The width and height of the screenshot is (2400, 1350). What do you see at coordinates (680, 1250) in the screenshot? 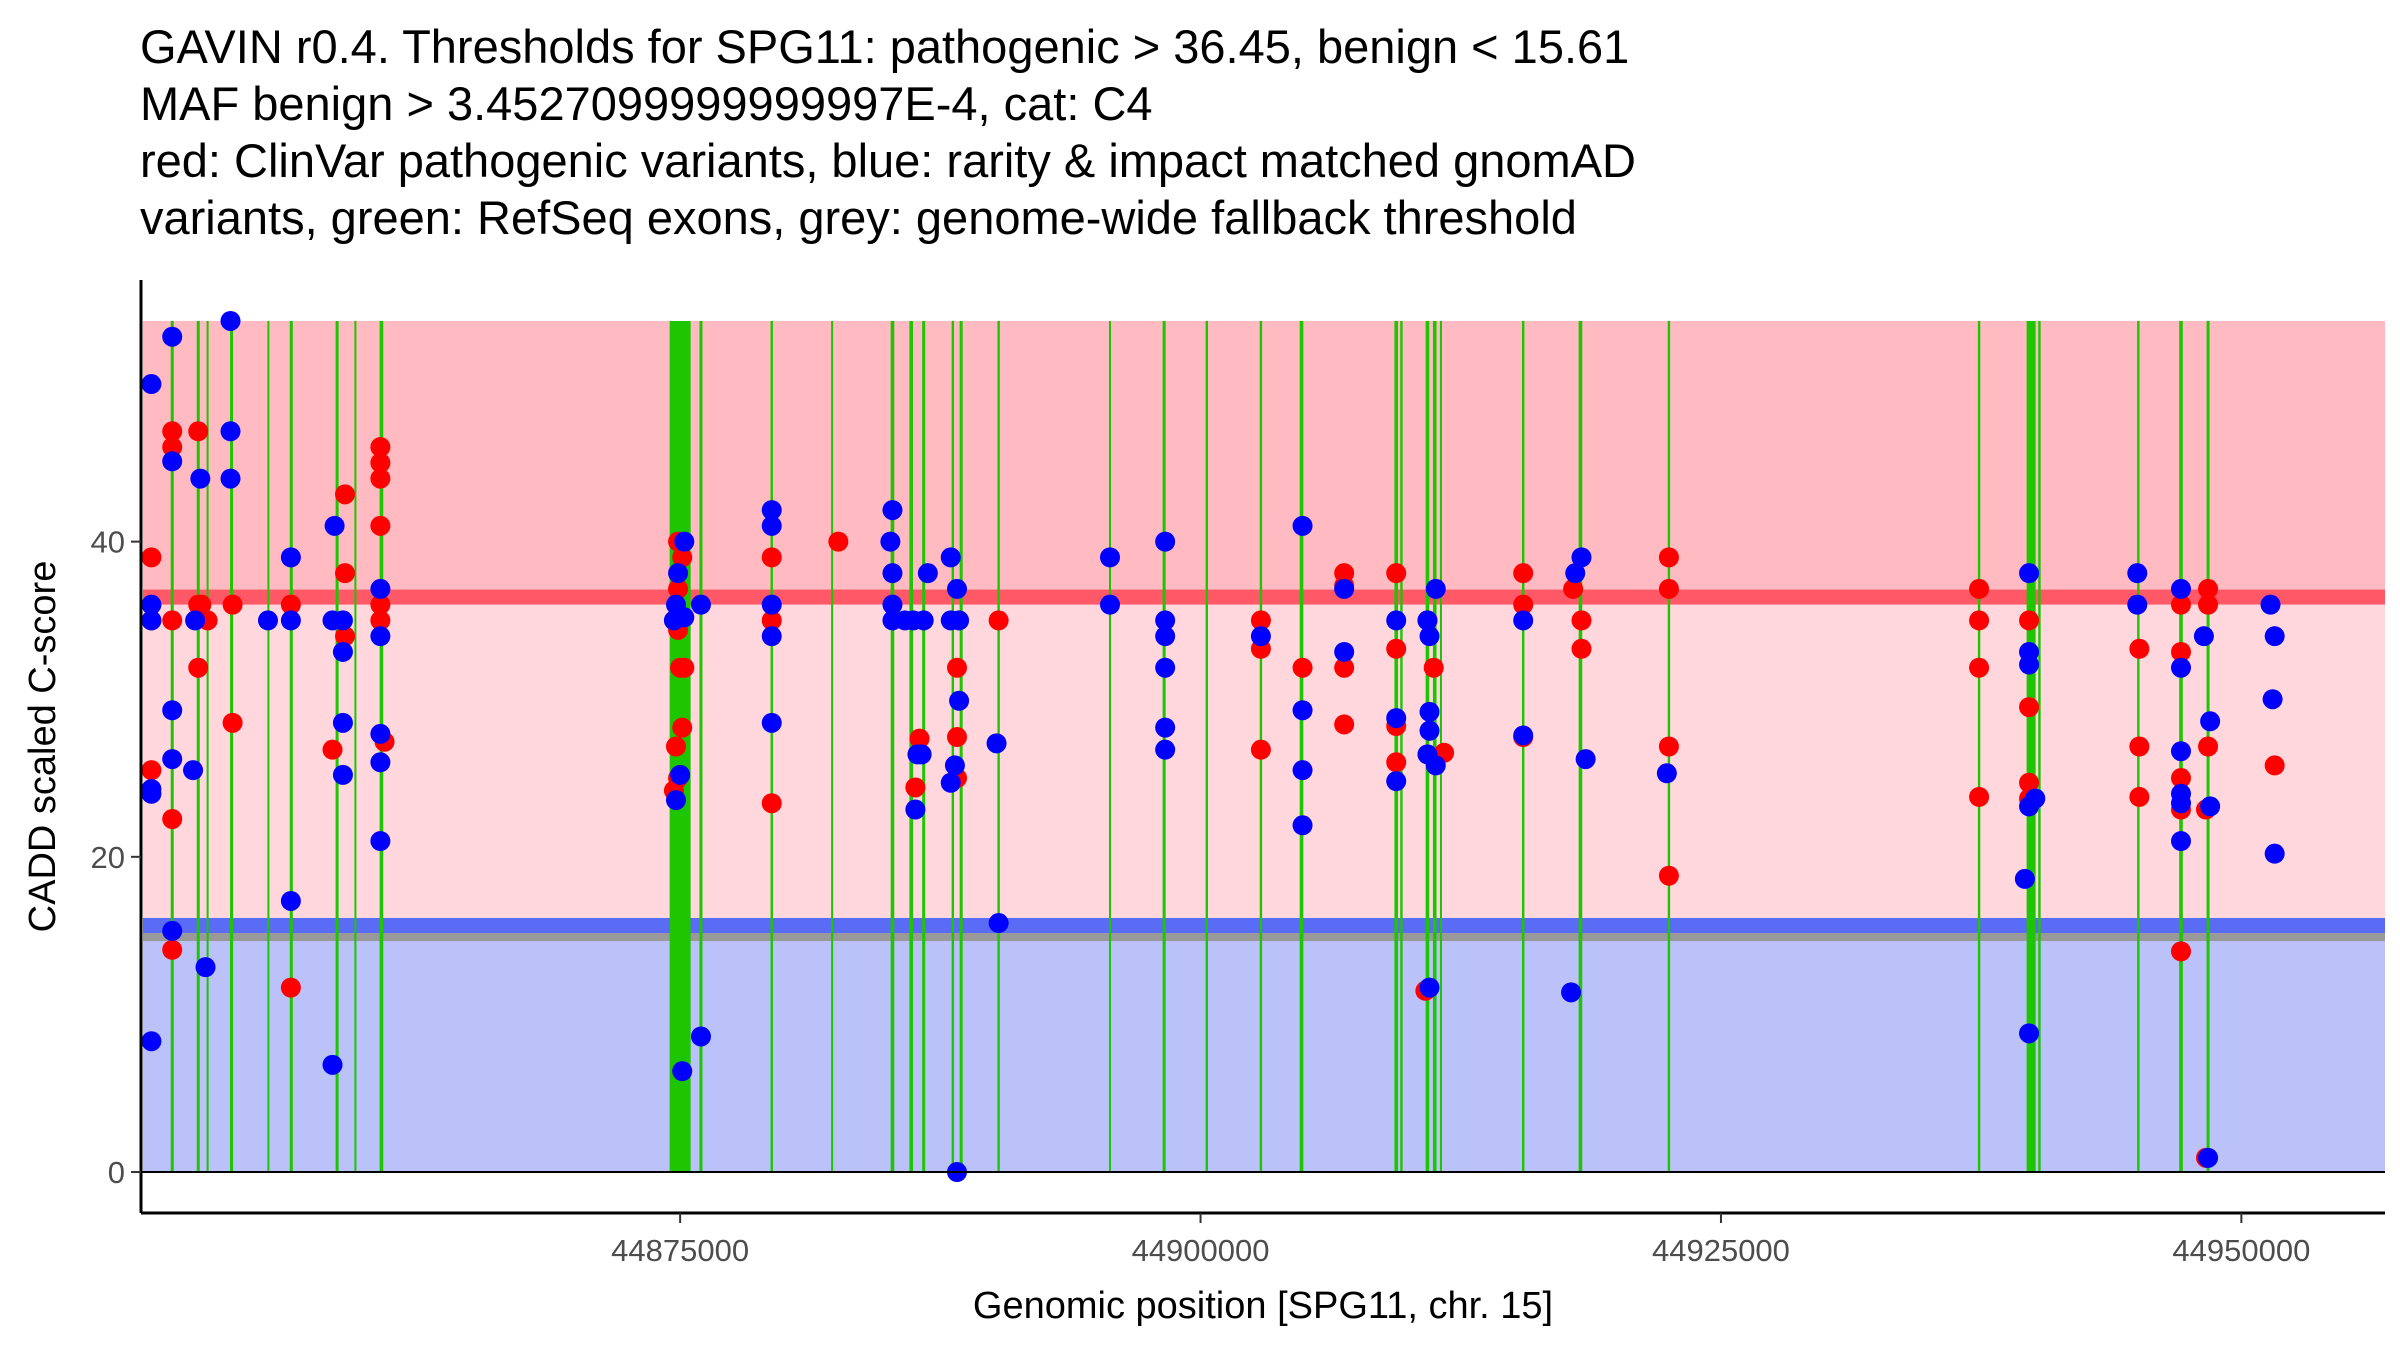
I see `x-tick-label: 44875000` at bounding box center [680, 1250].